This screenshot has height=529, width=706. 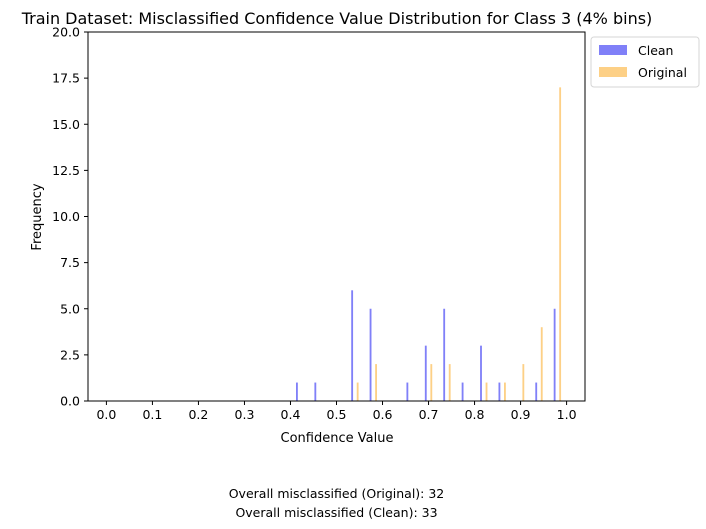 What do you see at coordinates (655, 50) in the screenshot?
I see `legend-label-clean: Clean` at bounding box center [655, 50].